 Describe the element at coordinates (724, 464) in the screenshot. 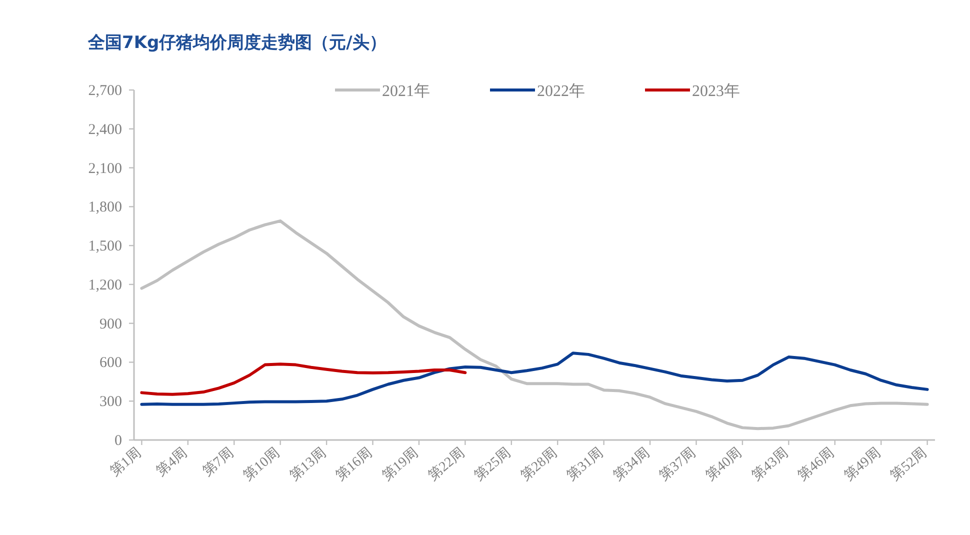

I see `x-tick-label: 第40周` at that location.